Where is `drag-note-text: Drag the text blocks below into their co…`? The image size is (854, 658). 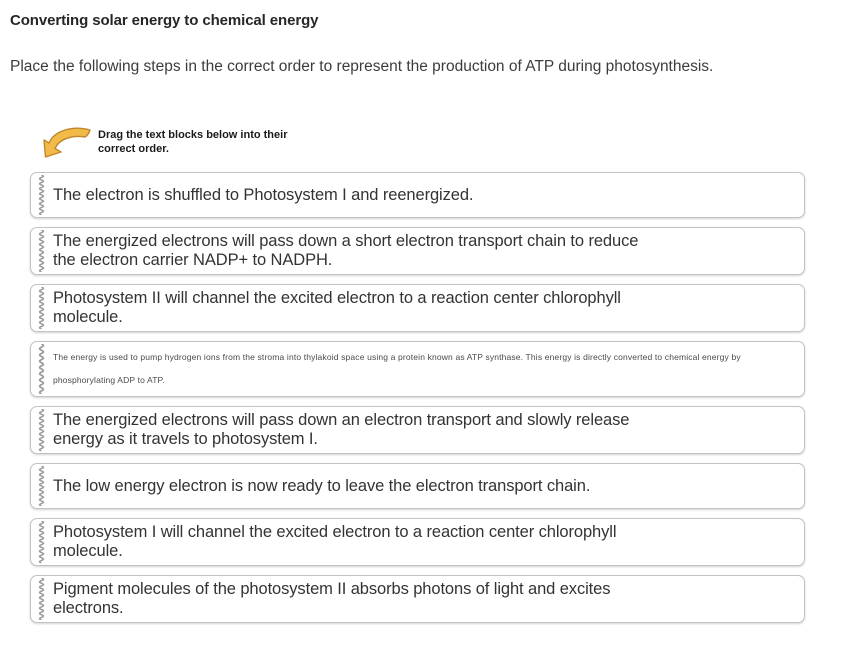
drag-note-text: Drag the text blocks below into their co… is located at coordinates (193, 142).